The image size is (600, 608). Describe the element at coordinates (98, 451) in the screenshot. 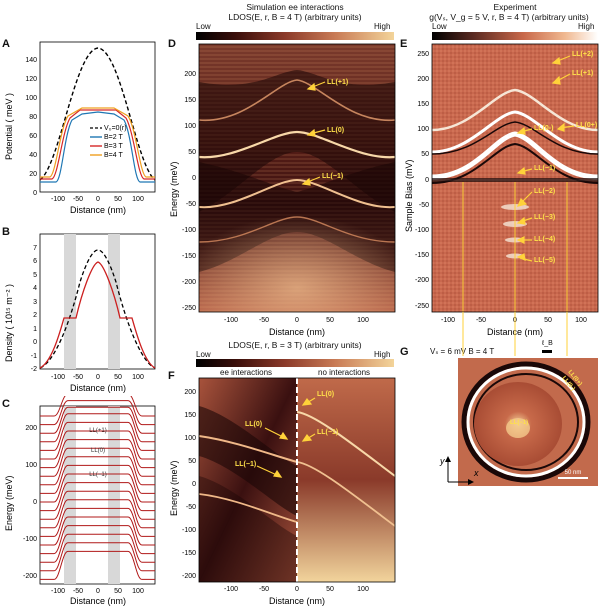

I see `ll-label: LL(0)` at that location.